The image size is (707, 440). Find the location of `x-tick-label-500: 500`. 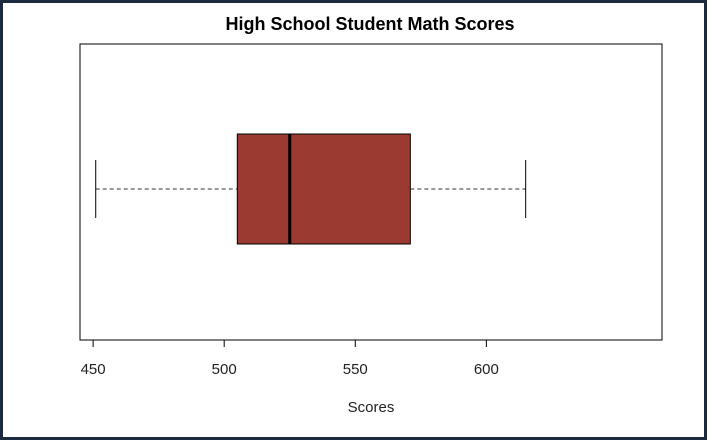

x-tick-label-500: 500 is located at coordinates (224, 369).